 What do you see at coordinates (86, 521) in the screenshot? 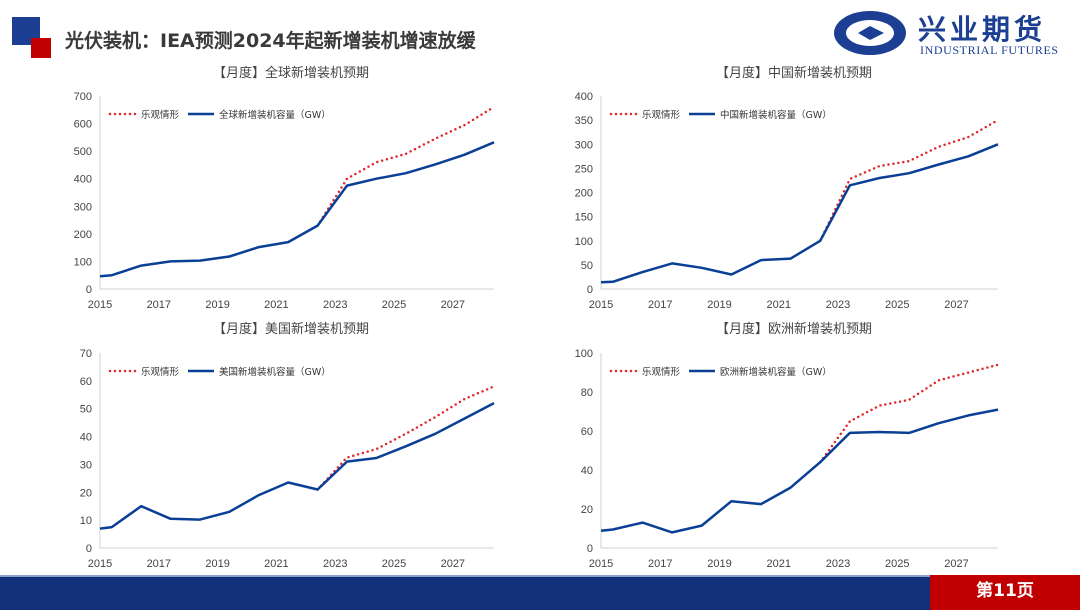
I see `y-tick-label: 10` at bounding box center [86, 521].